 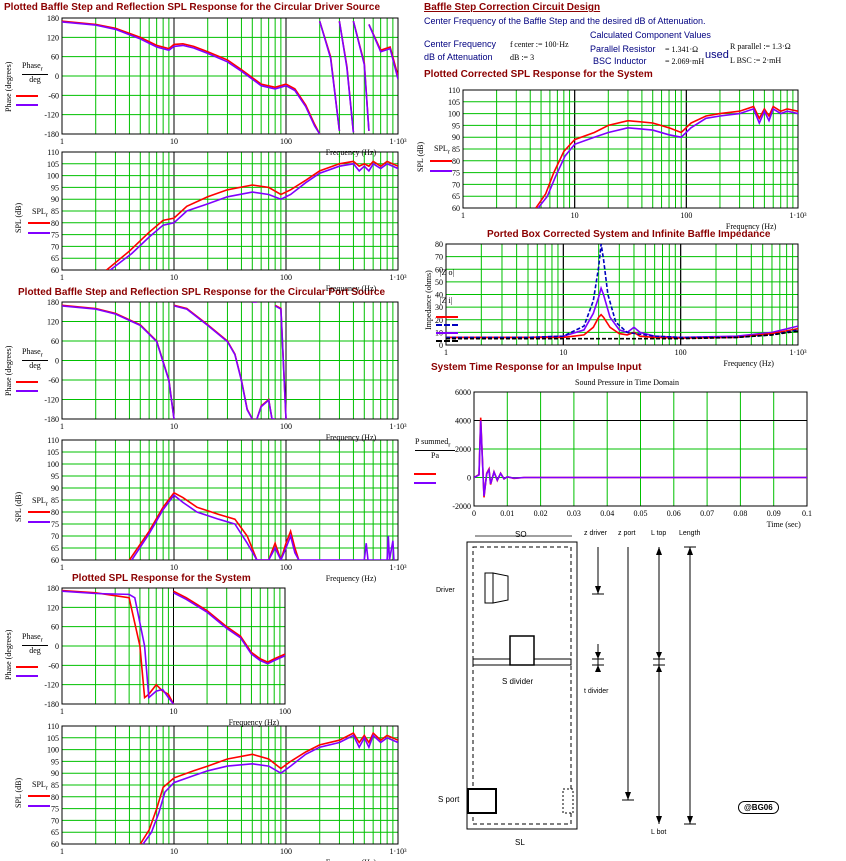 What do you see at coordinates (18, 792) in the screenshot?
I see `system-spl-ylabel: SPL (dB)` at bounding box center [18, 792].